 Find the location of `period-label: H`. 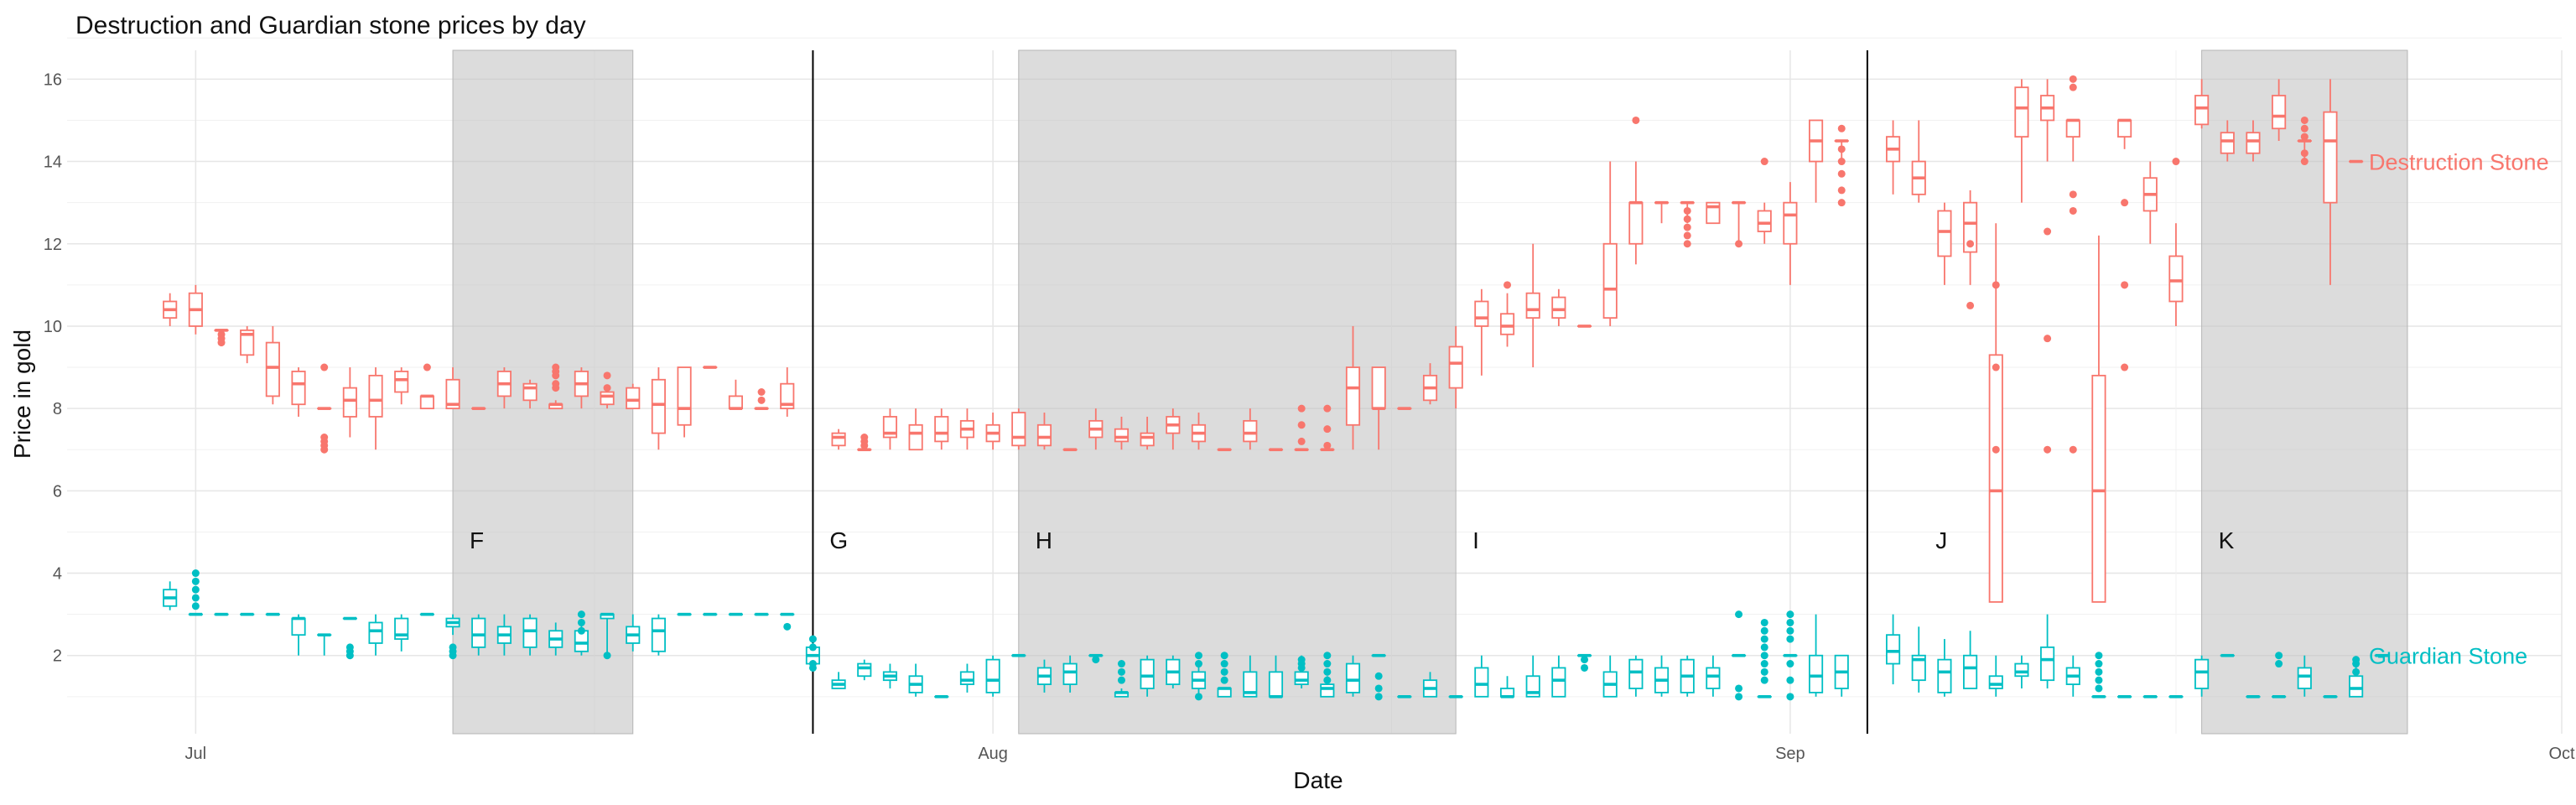

period-label: H is located at coordinates (1044, 540).